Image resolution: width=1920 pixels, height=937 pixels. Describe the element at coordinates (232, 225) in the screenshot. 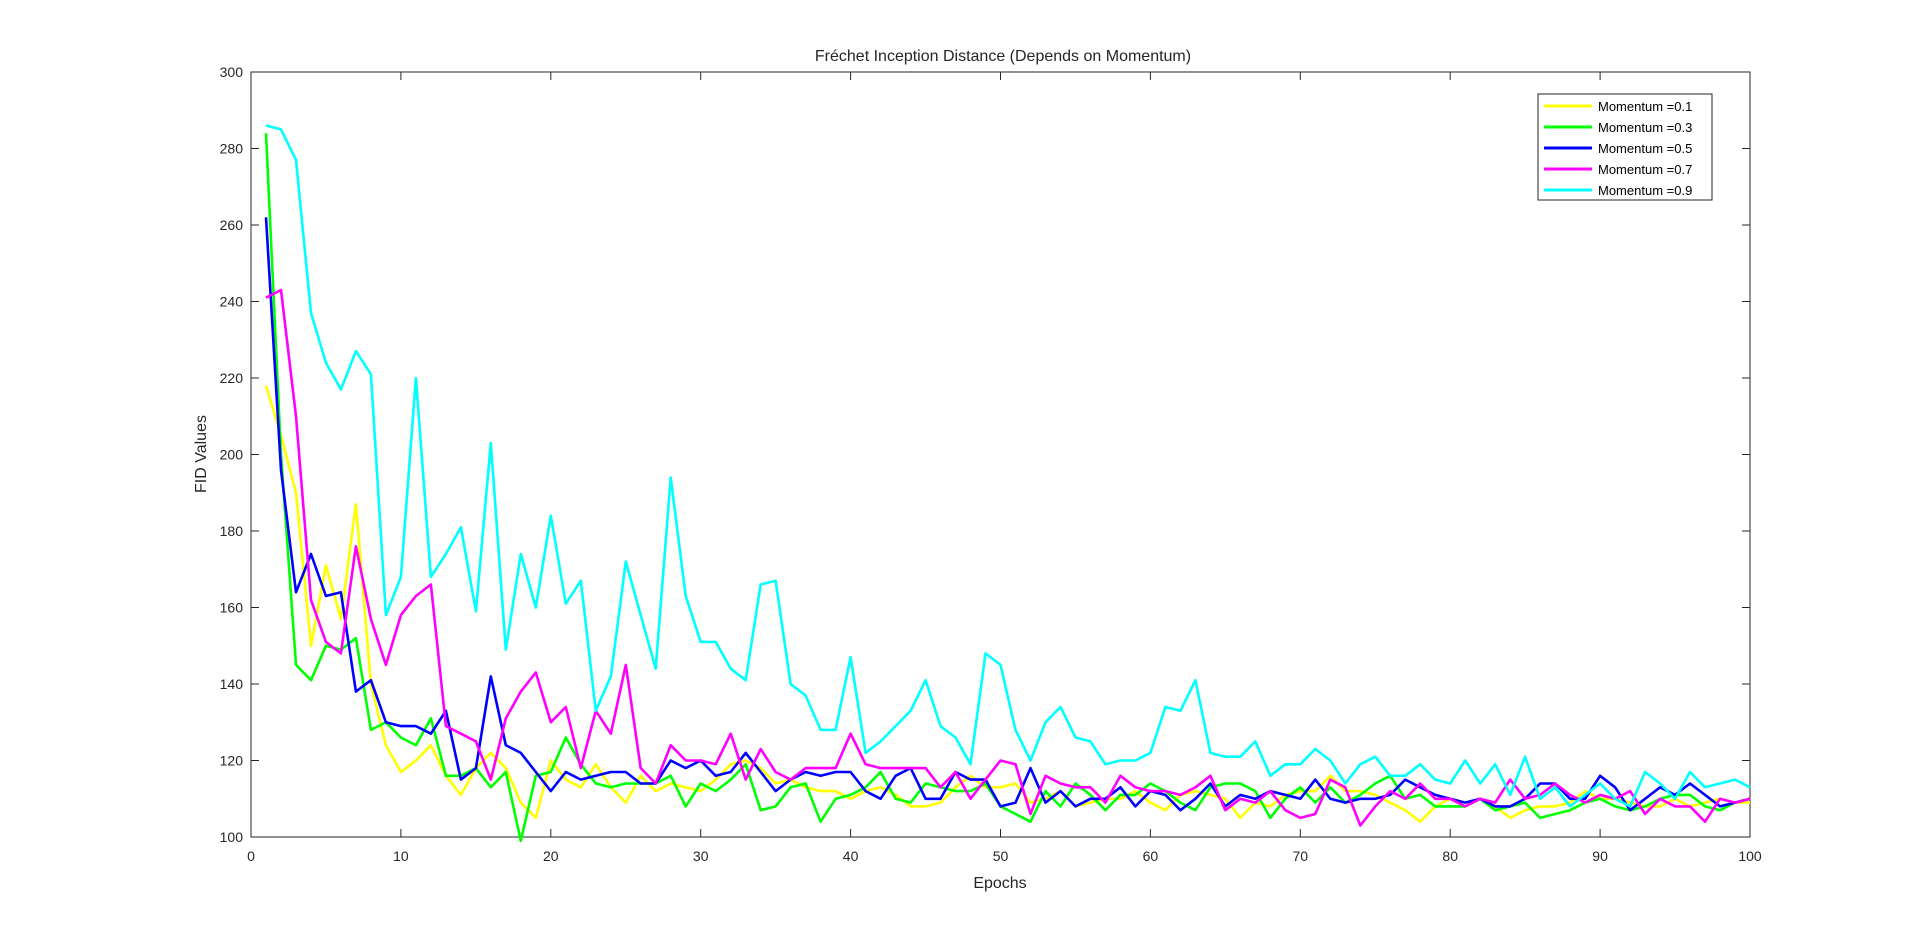

I see `y-tick-label: 260` at that location.